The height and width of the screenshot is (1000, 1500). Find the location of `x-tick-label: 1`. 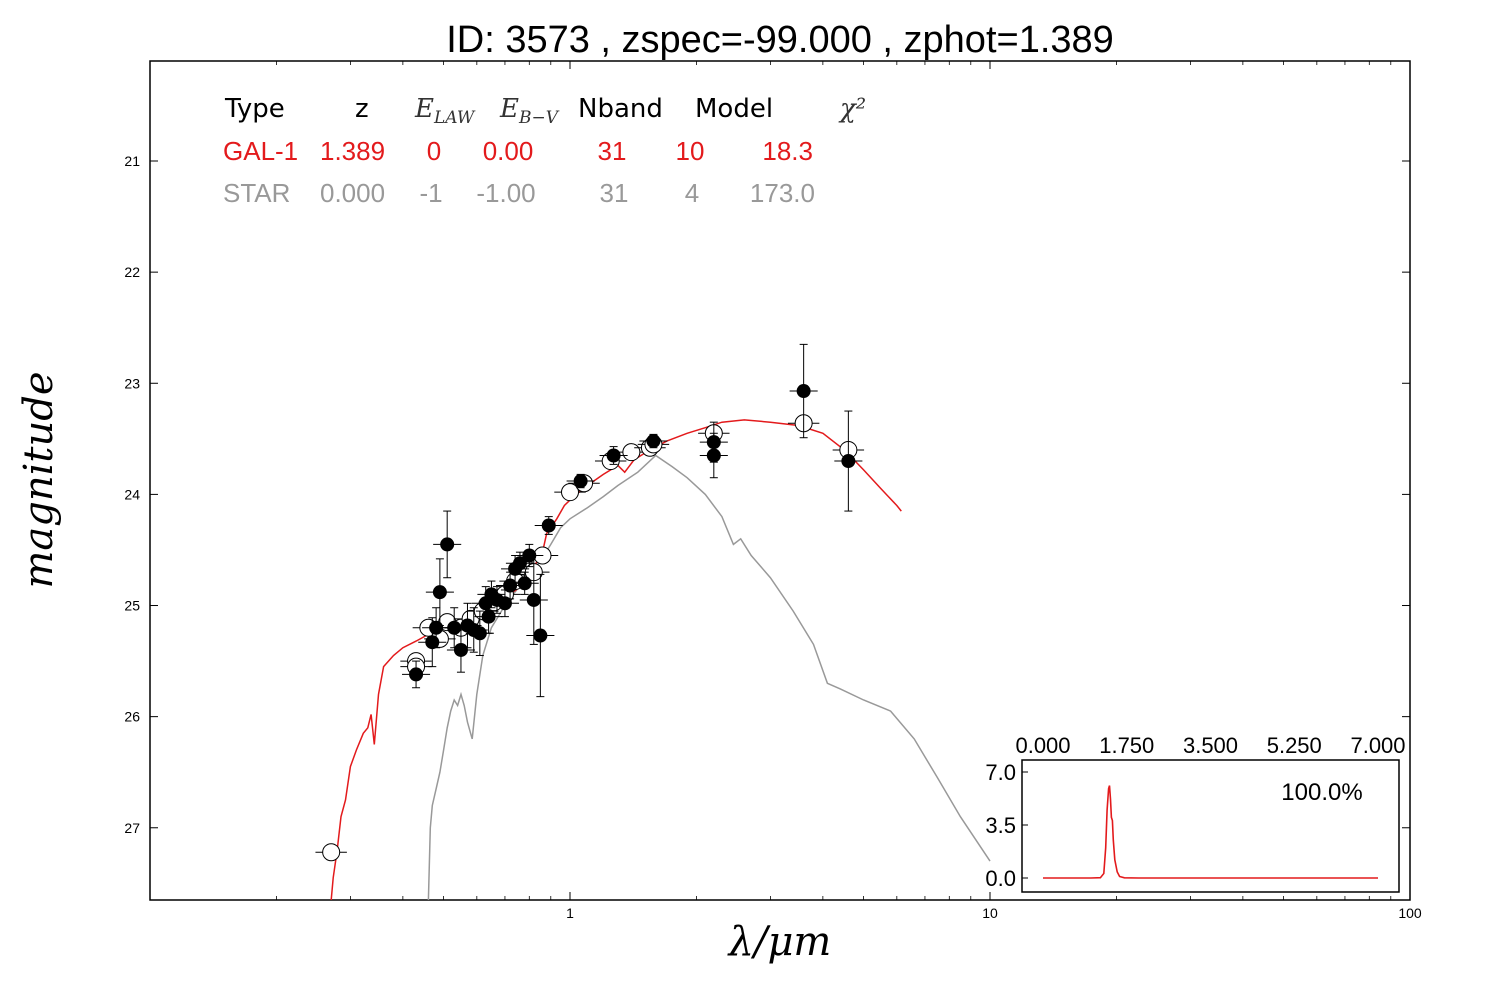

x-tick-label: 1 is located at coordinates (570, 913).